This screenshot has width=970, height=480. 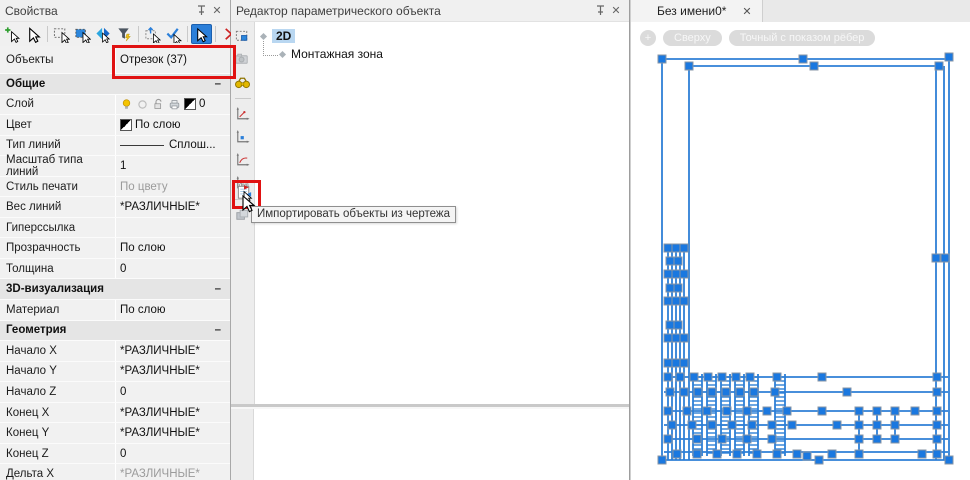 What do you see at coordinates (126, 124) in the screenshot?
I see `color-swatch-icon` at bounding box center [126, 124].